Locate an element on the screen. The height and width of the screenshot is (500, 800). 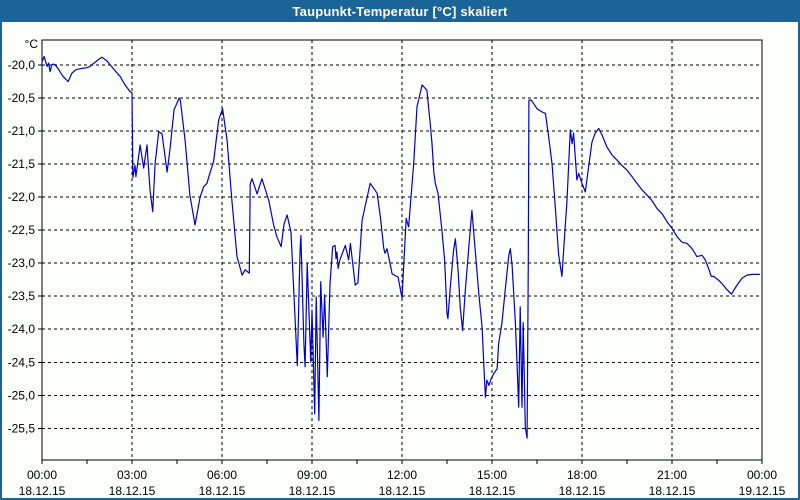
x-tick-time-label: 18:00 is located at coordinates (582, 475).